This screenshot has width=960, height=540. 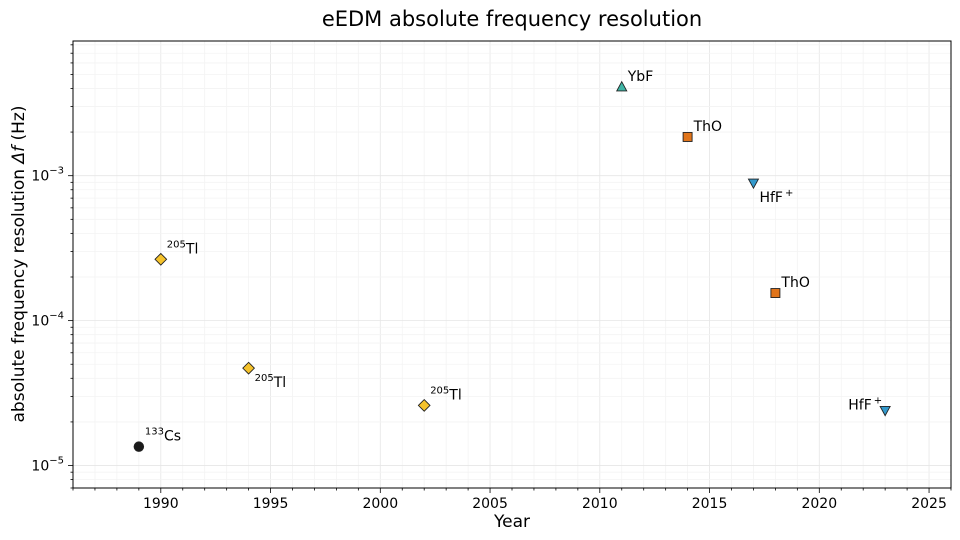 I want to click on data-label: YbF, so click(x=640, y=77).